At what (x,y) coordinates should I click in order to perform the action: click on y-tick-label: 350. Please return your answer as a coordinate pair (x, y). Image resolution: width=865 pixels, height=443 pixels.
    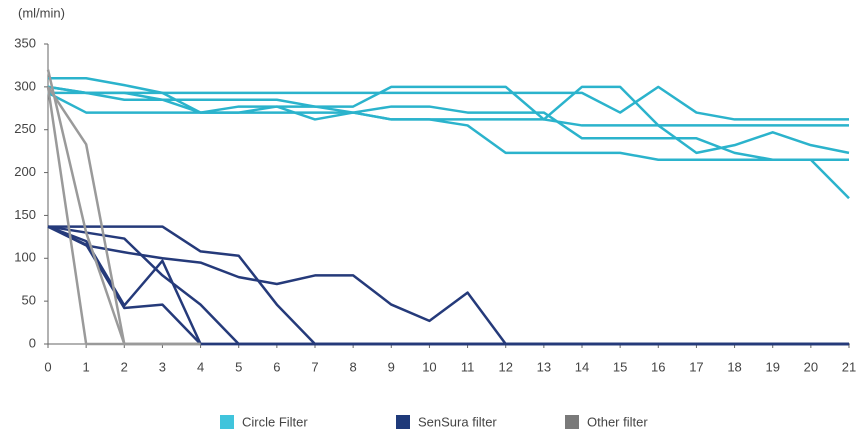
    Looking at the image, I should click on (25, 42).